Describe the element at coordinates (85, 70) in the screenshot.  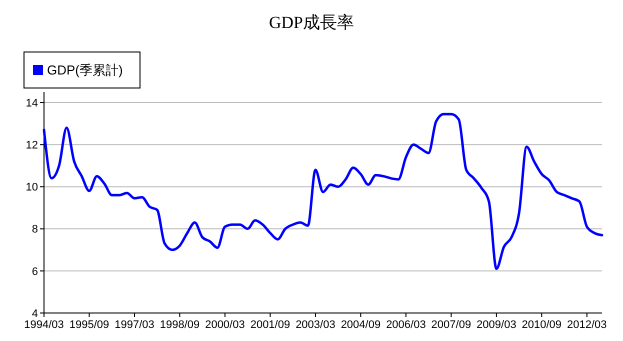
I see `legend-label: GDP(季累計)` at that location.